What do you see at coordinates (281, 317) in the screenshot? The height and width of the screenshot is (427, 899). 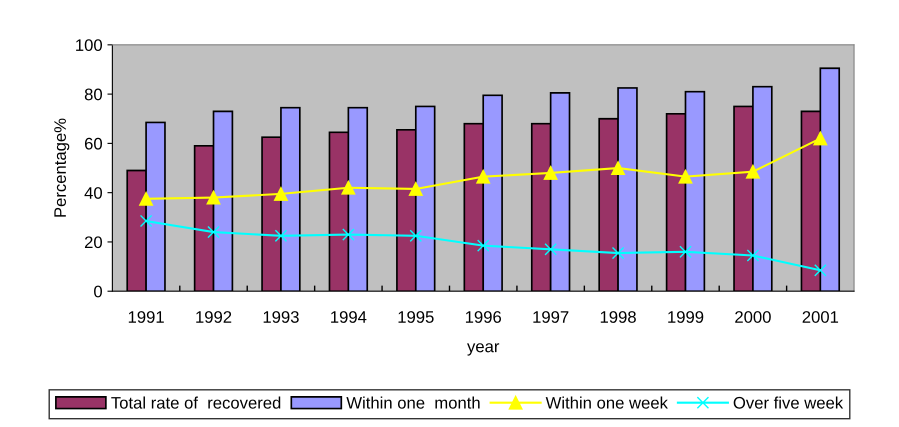 I see `x-tick-label: 1993` at bounding box center [281, 317].